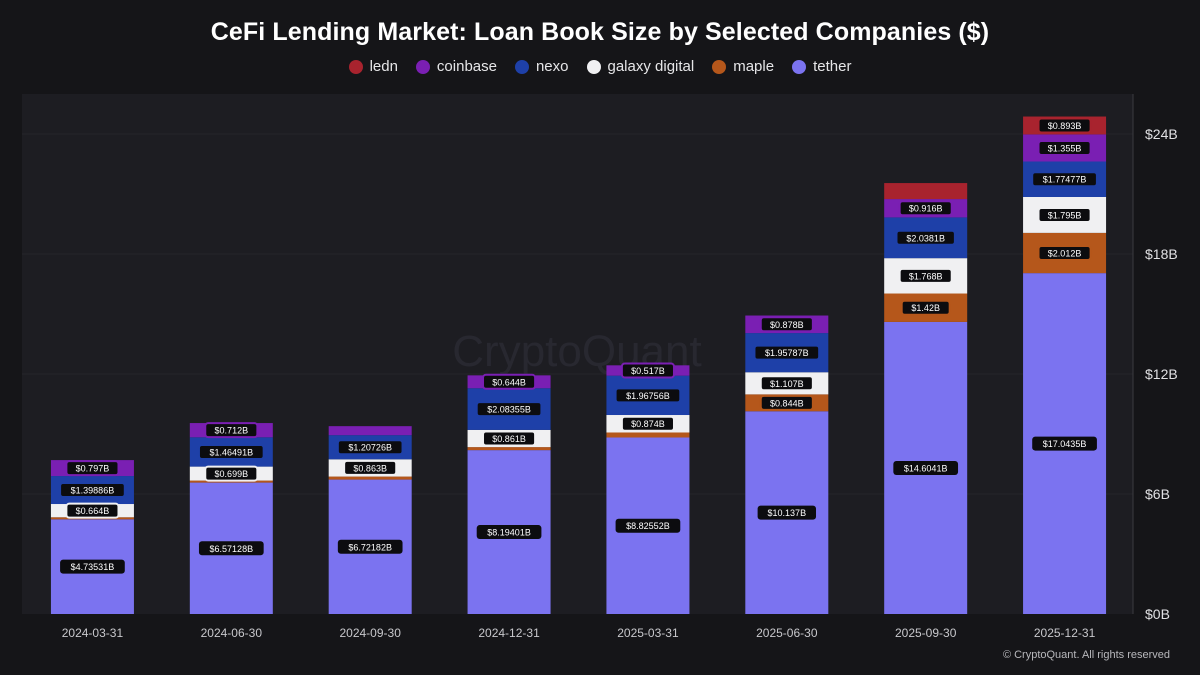 The image size is (1200, 675). What do you see at coordinates (1086, 655) in the screenshot?
I see `copyright-notice: © CryptoQuant. All rights reserved` at bounding box center [1086, 655].